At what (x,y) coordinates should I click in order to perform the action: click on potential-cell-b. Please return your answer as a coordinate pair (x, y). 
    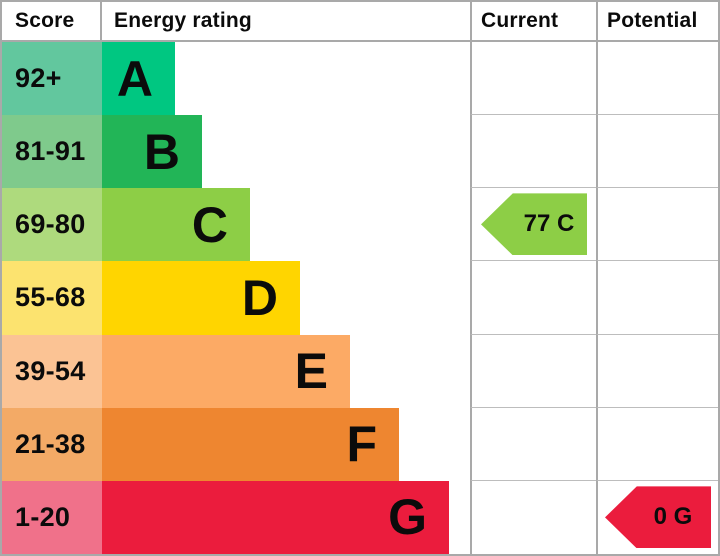
    Looking at the image, I should click on (657, 152).